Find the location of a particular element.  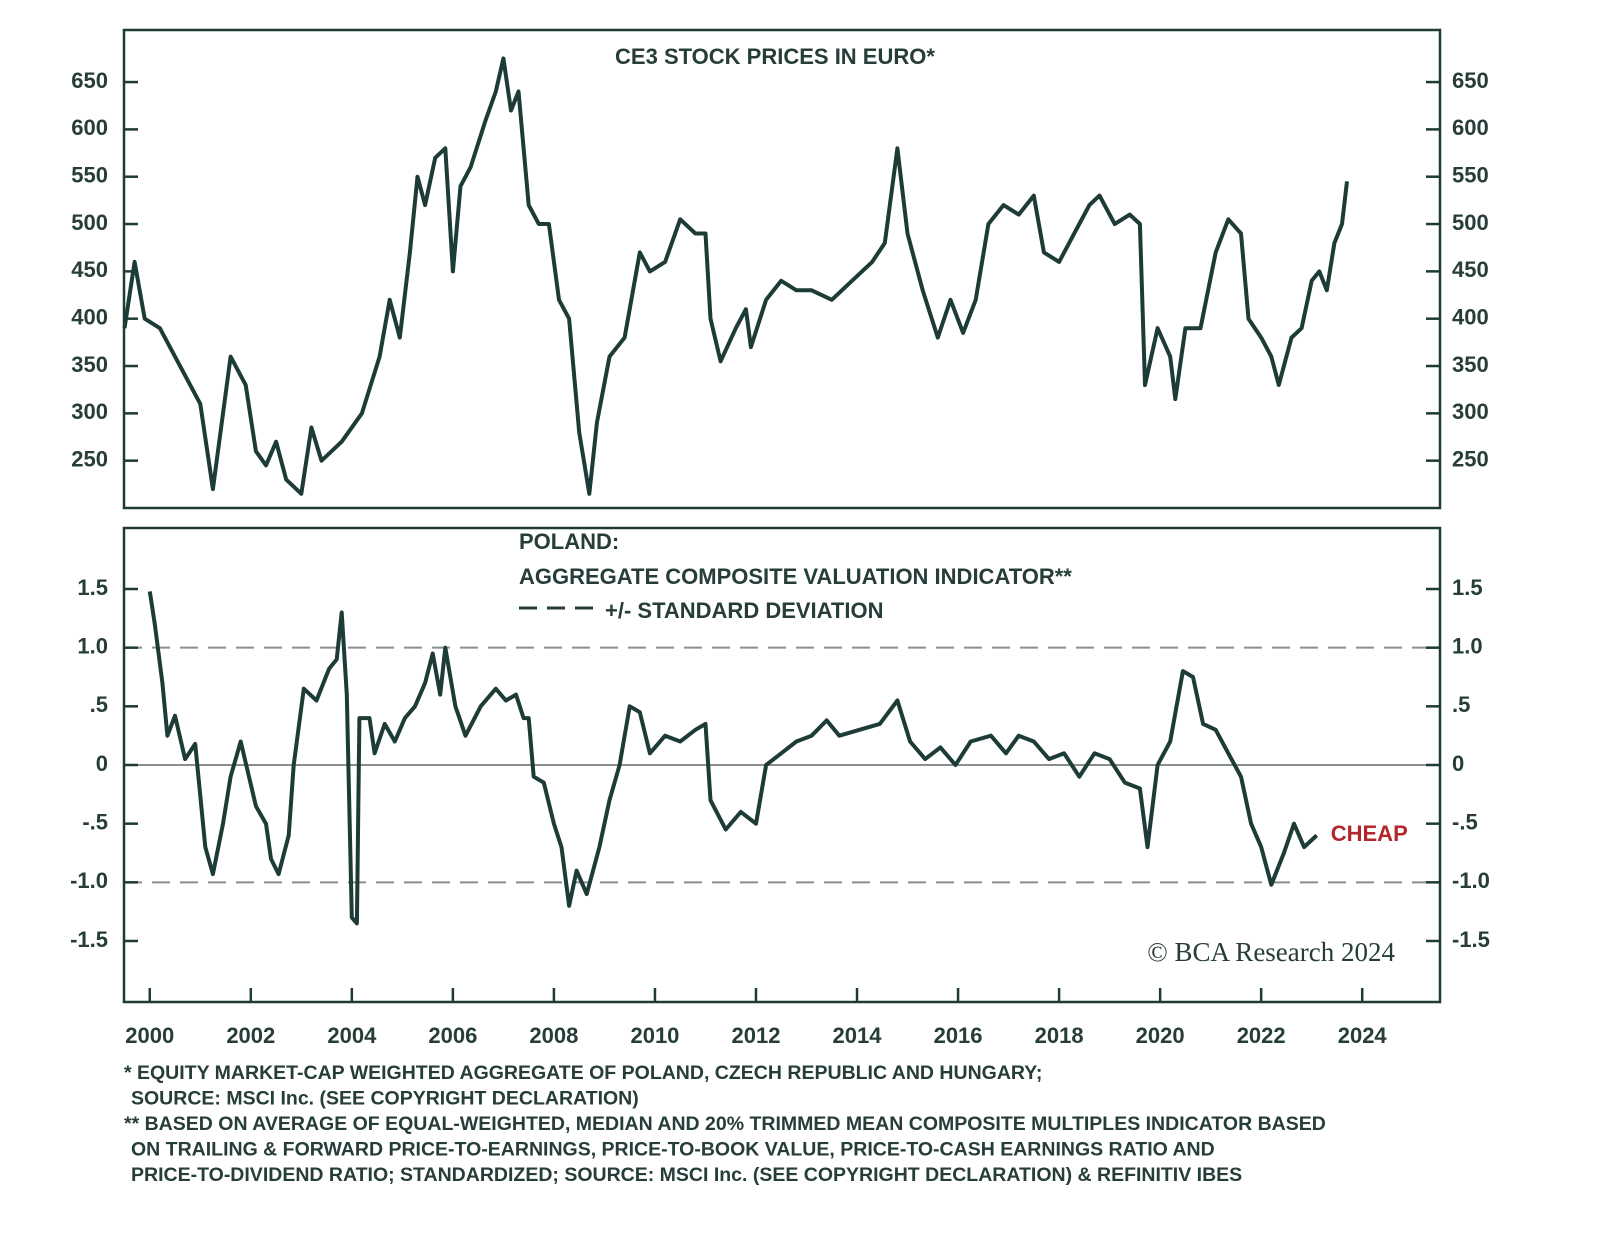

y-tick-label-right: 300 is located at coordinates (1470, 411).